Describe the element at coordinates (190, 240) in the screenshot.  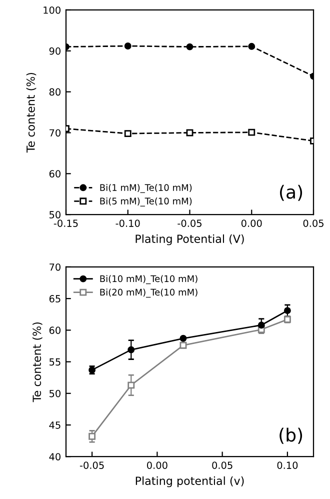
I see `x-axis-title: Plating Potential (V)` at that location.